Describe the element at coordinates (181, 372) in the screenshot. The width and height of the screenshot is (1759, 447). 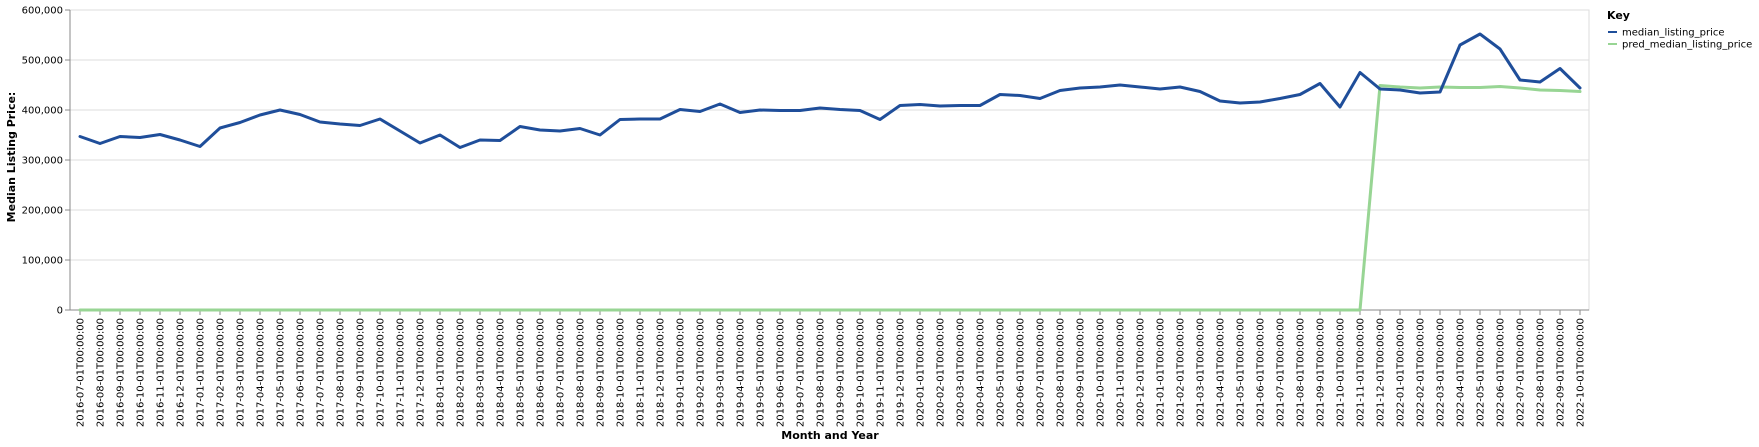
I see `x-tick-label: 2016-12-01T00:00:00` at that location.